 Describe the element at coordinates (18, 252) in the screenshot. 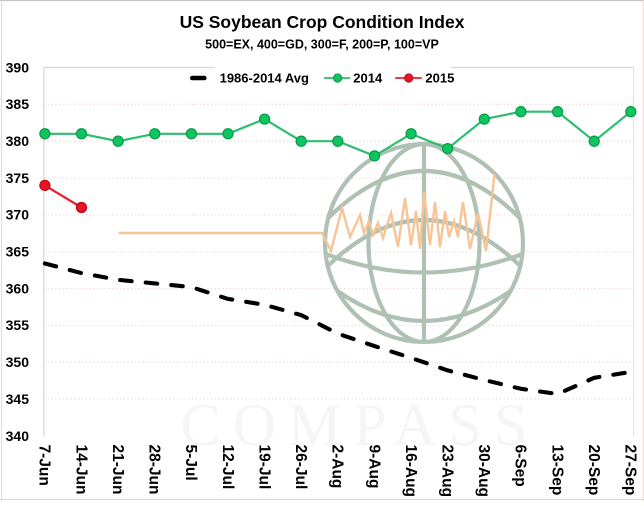

I see `svg-text: 365` at that location.